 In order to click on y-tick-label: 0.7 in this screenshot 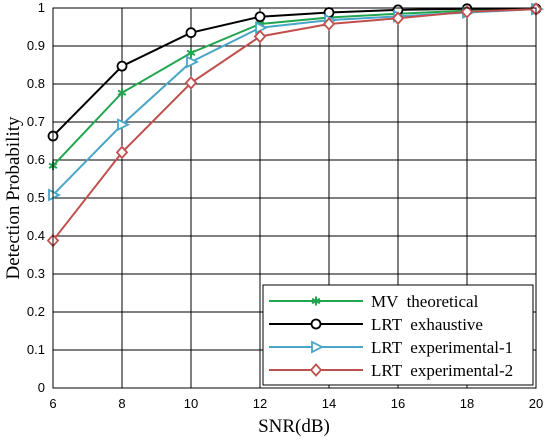, I will do `click(36, 121)`.